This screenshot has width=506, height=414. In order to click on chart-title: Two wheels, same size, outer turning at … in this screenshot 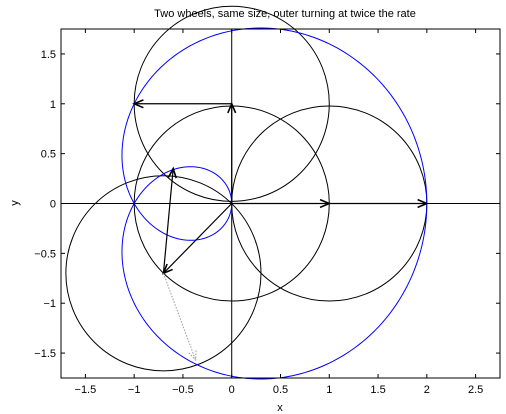, I will do `click(285, 14)`.